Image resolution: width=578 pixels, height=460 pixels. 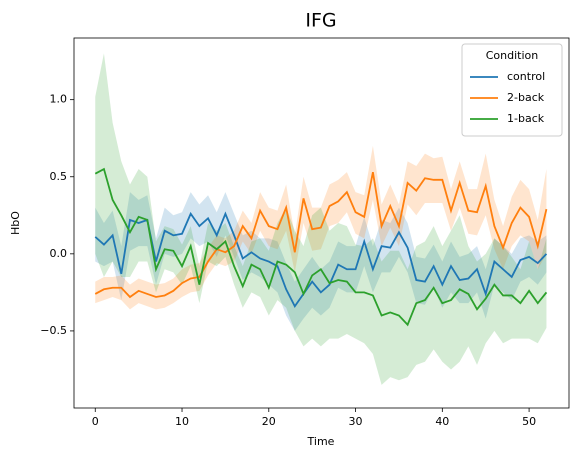 I want to click on y-axis-label: HbO, so click(x=15, y=223).